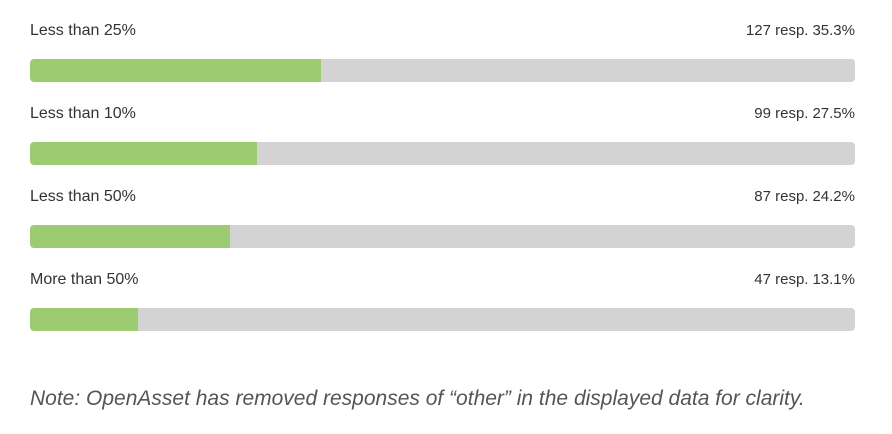 Image resolution: width=892 pixels, height=434 pixels. I want to click on bar-label: Less than 50%, so click(83, 196).